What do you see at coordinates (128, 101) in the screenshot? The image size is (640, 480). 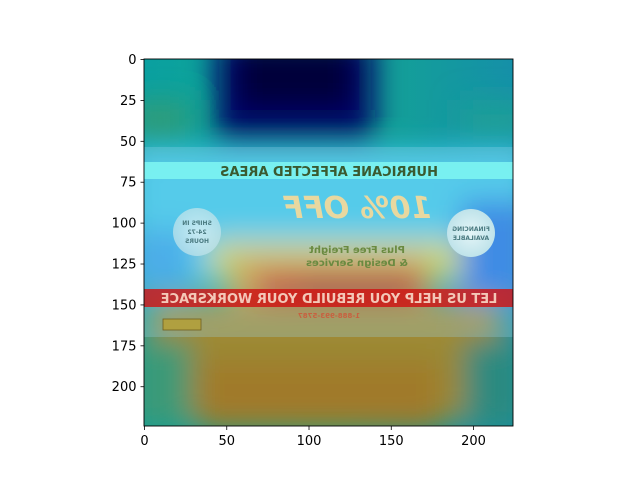 I see `y-tick-label: 25` at bounding box center [128, 101].